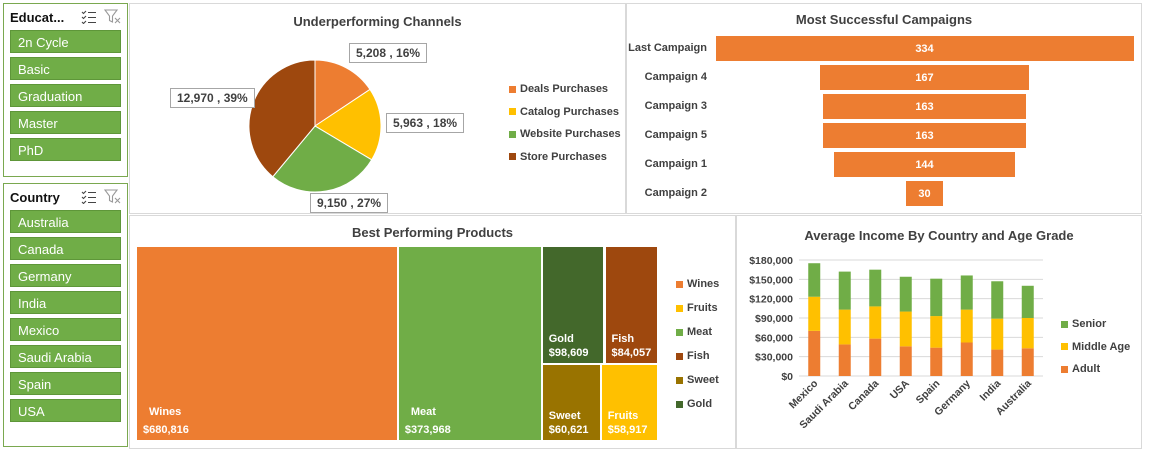 The width and height of the screenshot is (1149, 454). I want to click on treemap-tile-value: $58,917, so click(627, 429).